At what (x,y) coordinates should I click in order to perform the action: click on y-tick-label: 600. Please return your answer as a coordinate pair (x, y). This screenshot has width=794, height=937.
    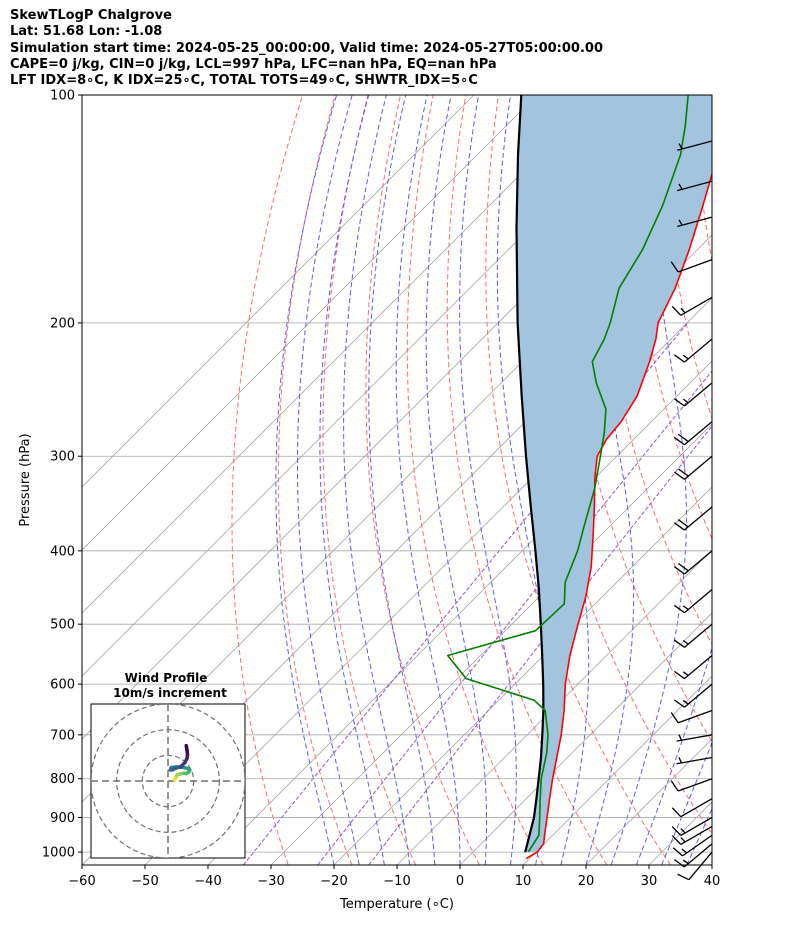
    Looking at the image, I should click on (62, 685).